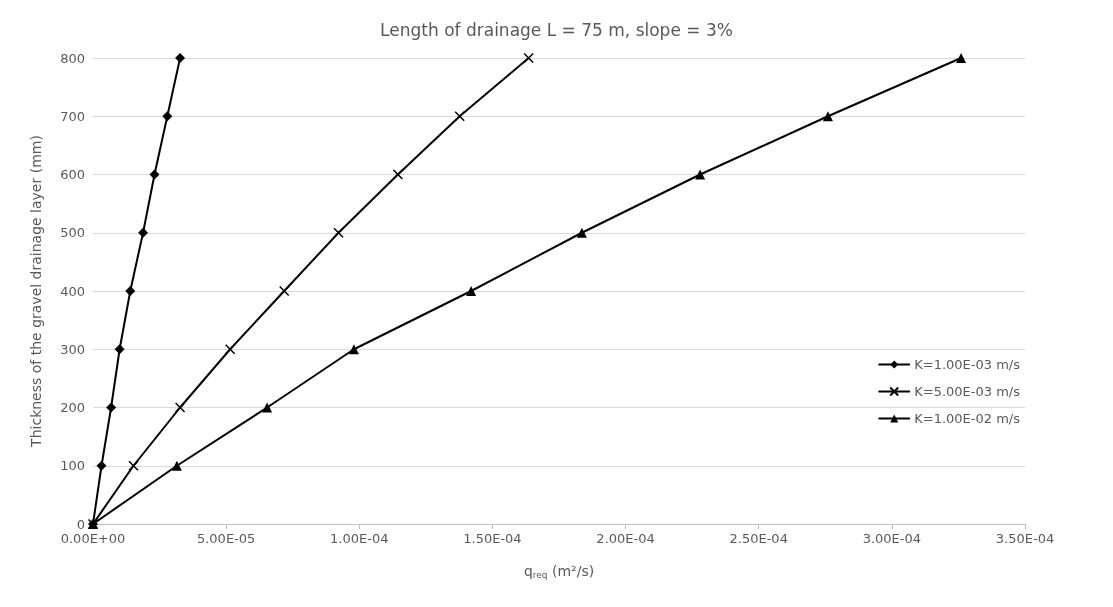  What do you see at coordinates (359, 538) in the screenshot?
I see `x-tick-label: 1.00E-04` at bounding box center [359, 538].